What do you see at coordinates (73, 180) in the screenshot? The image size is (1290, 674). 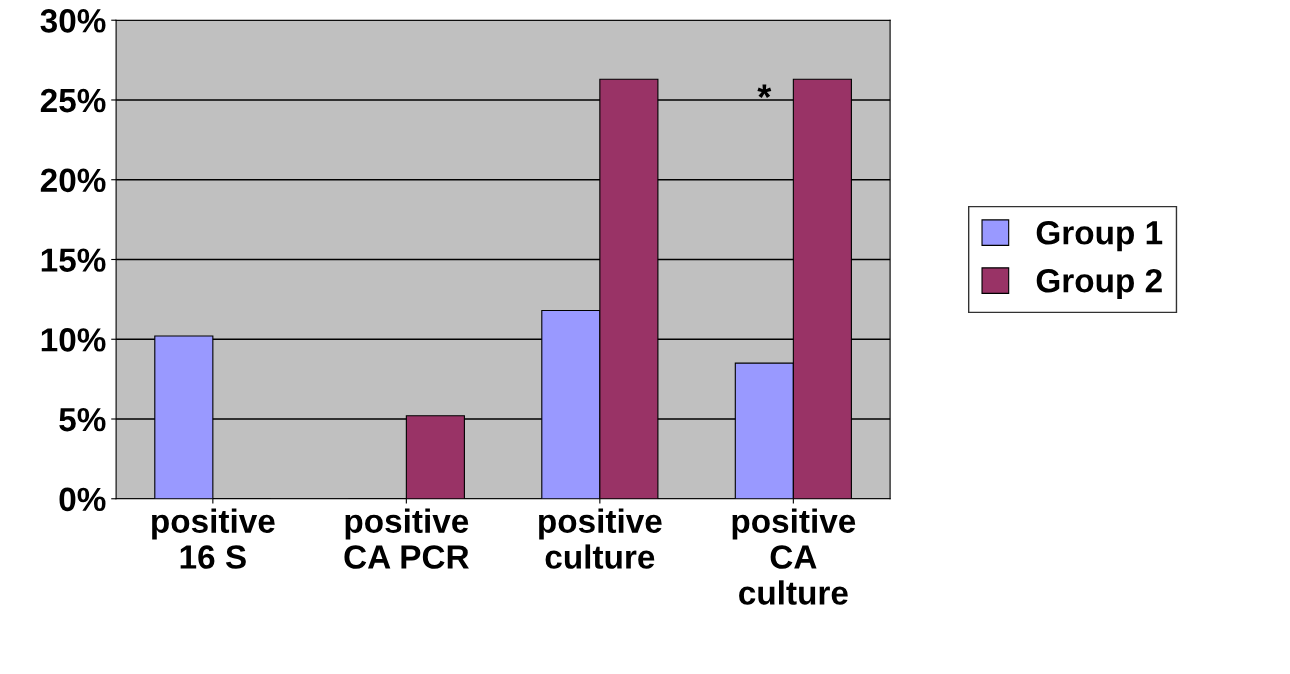 I see `y-tick-label: 20%` at bounding box center [73, 180].